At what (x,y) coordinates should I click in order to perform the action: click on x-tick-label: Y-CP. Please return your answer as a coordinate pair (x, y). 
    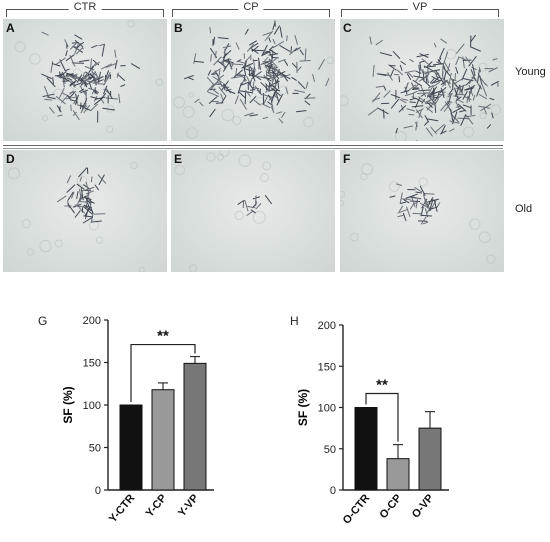
    Looking at the image, I should click on (157, 505).